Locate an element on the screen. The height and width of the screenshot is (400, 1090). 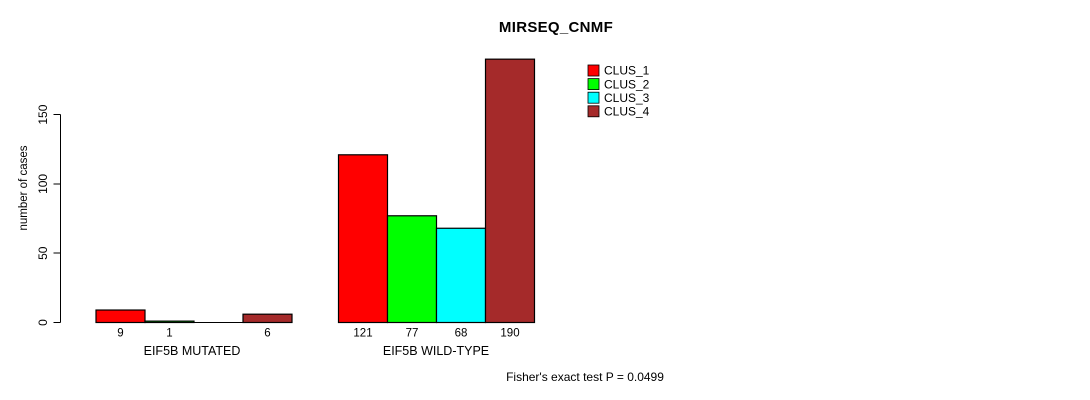
y-tick-label: 0 is located at coordinates (43, 322).